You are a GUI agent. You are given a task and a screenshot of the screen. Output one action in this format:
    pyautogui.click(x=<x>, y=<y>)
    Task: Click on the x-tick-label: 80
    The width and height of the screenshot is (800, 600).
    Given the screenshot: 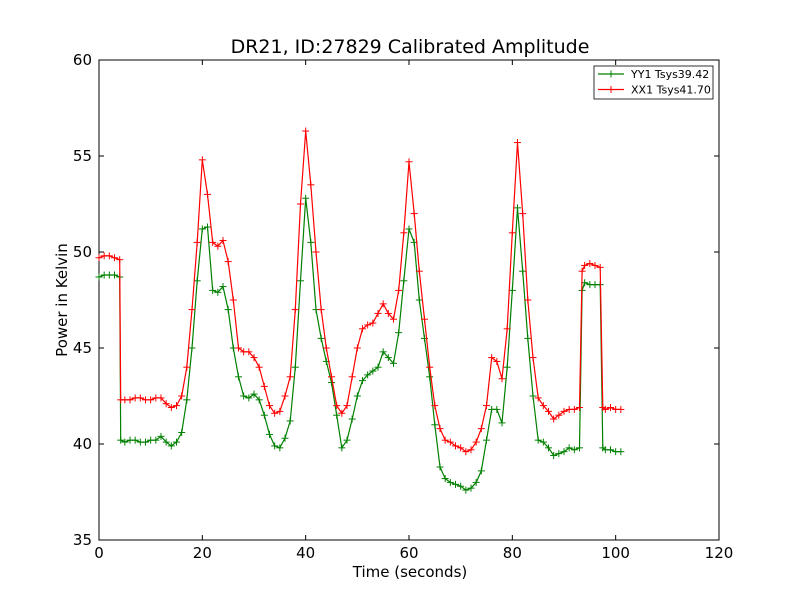 What is the action you would take?
    pyautogui.click(x=512, y=553)
    